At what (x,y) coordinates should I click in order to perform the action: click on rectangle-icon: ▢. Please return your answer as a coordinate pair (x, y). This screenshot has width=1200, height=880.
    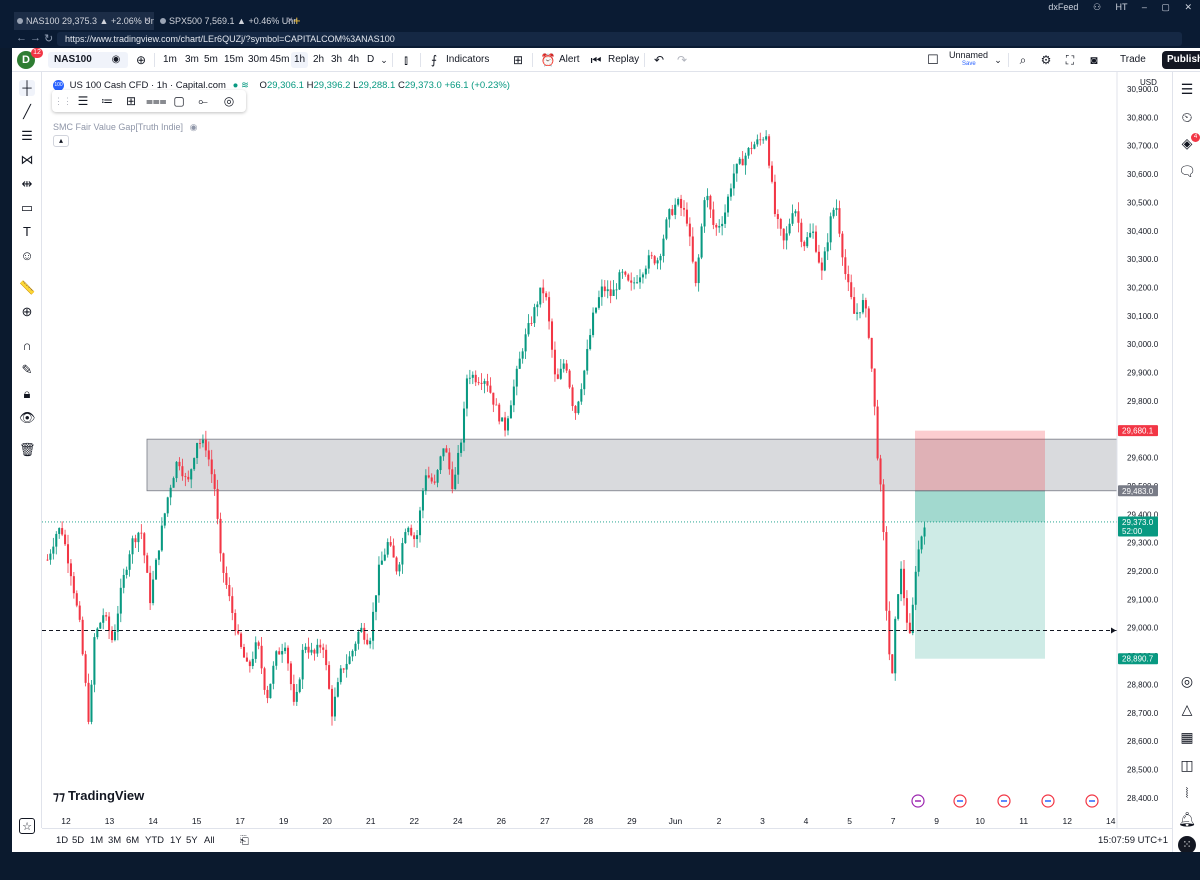
    Looking at the image, I should click on (179, 101).